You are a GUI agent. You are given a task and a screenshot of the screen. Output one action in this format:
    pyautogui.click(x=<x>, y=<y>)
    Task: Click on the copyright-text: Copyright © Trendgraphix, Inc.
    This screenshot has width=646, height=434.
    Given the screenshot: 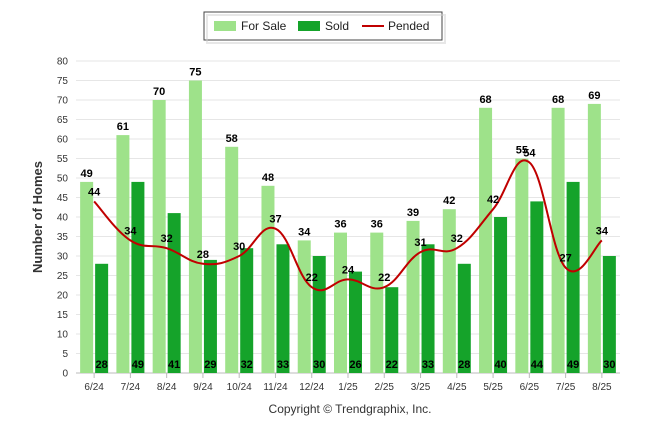 What is the action you would take?
    pyautogui.click(x=350, y=409)
    